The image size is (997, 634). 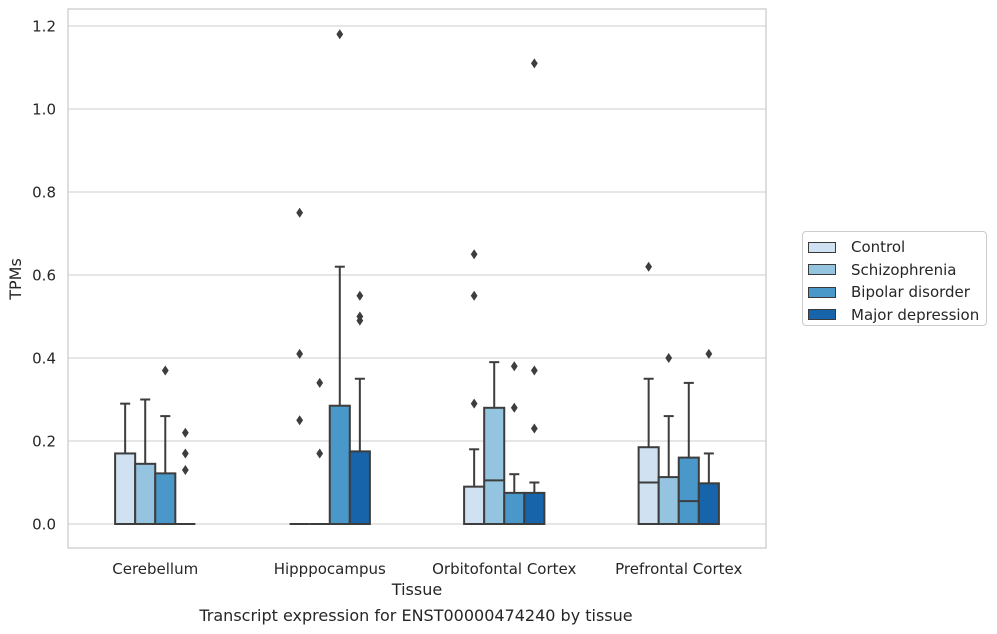 What do you see at coordinates (416, 589) in the screenshot?
I see `x-axis-label: Tissue` at bounding box center [416, 589].